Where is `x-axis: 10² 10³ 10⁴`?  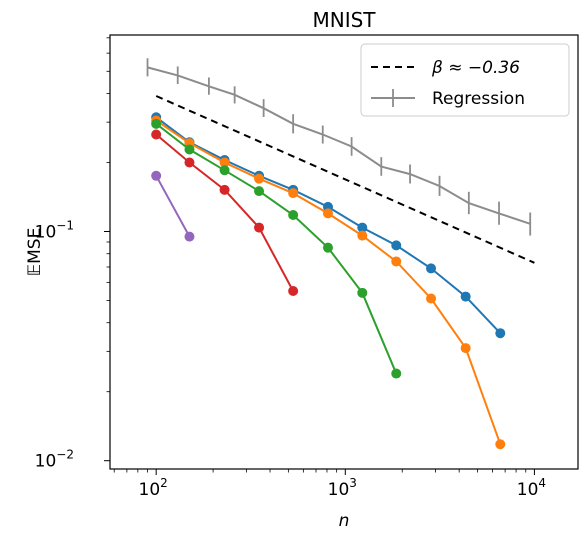
x-axis: 10² 10³ 10⁴ is located at coordinates (329, 484).